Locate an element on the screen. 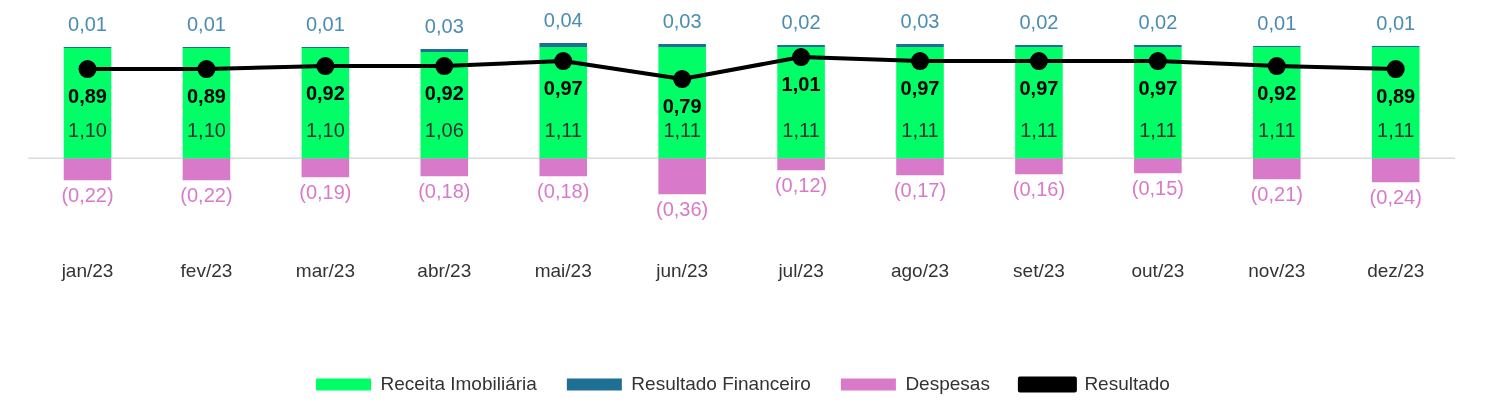 The image size is (1486, 404). data-label: (0,16) is located at coordinates (1039, 188).